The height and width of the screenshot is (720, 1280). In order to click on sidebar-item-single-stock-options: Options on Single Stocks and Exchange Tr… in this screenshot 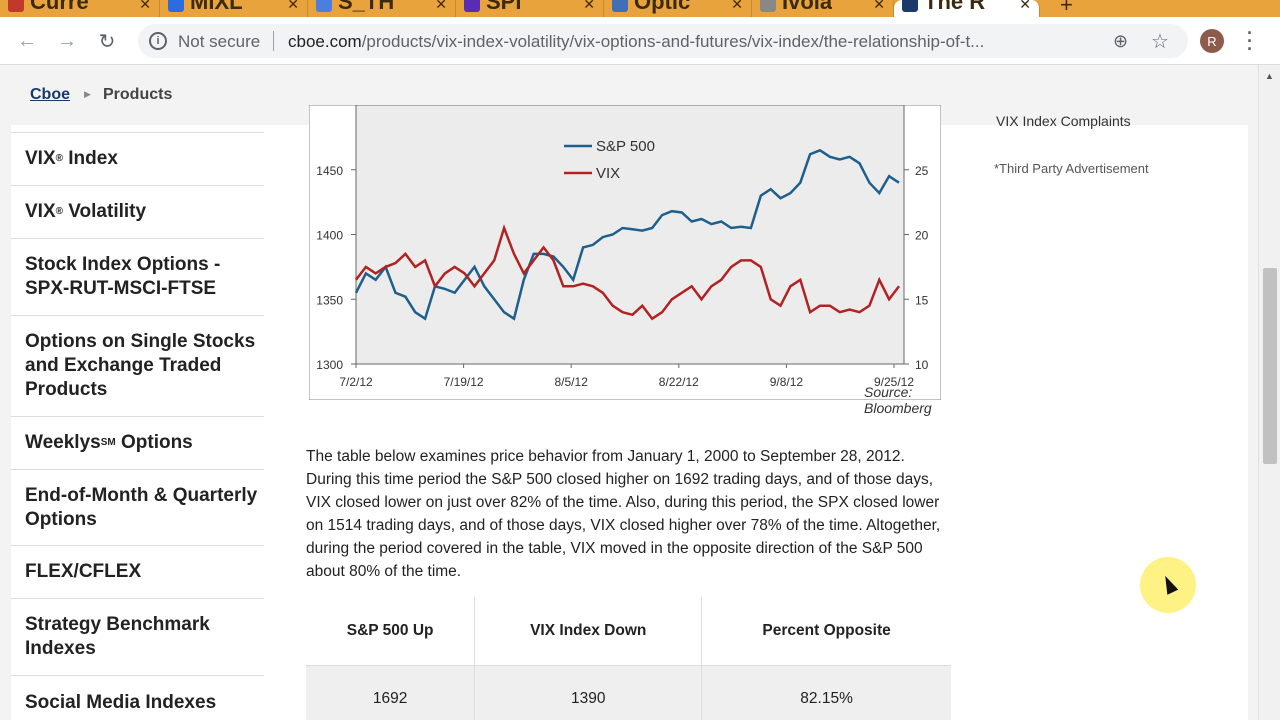, I will do `click(137, 366)`.